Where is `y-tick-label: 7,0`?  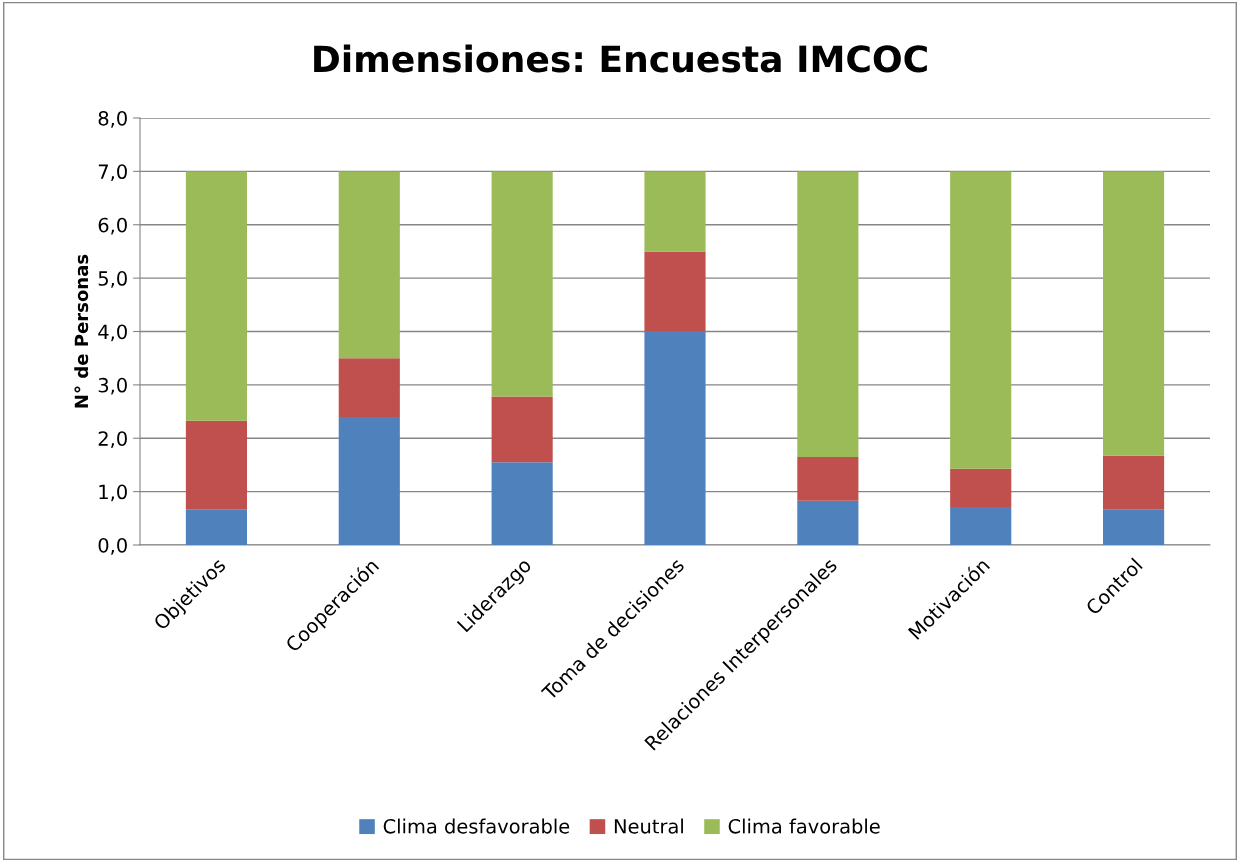
y-tick-label: 7,0 is located at coordinates (112, 173).